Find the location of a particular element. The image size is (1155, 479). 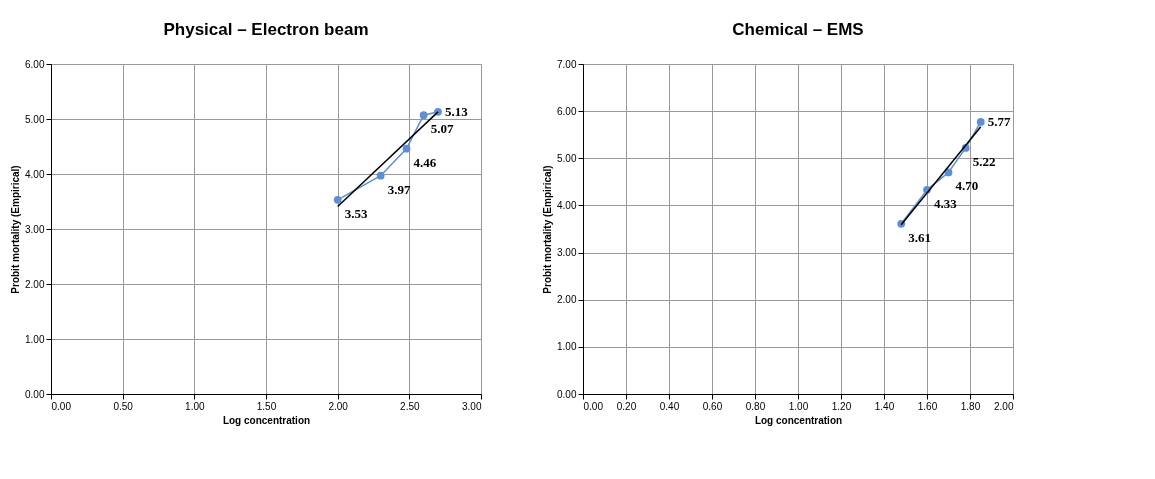

chart-title: Physical – Electron beam is located at coordinates (266, 29).